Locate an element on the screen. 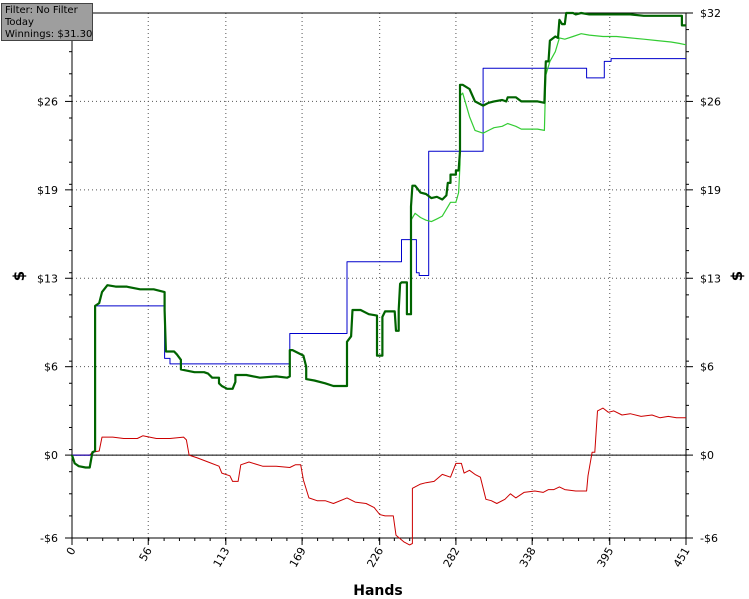 The height and width of the screenshot is (599, 749). y-tick-label-left: $0 is located at coordinates (51, 455).